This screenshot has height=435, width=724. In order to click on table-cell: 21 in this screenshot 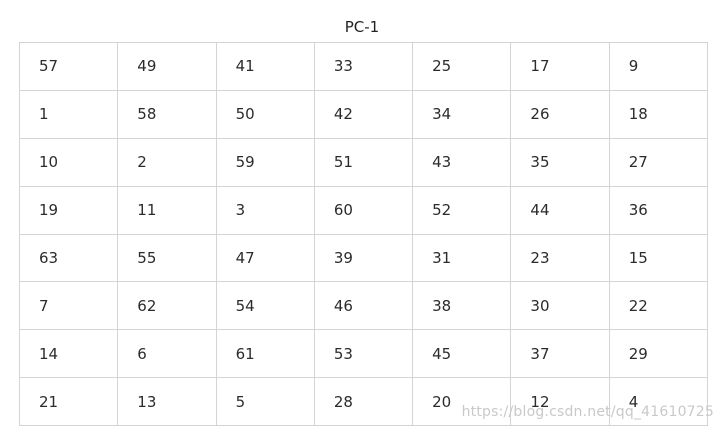, I will do `click(68, 401)`.